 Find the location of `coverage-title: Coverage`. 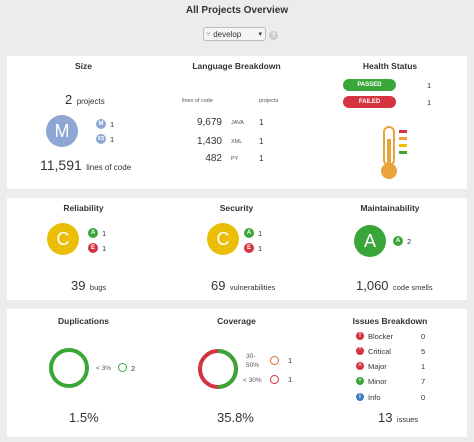

coverage-title: Coverage is located at coordinates (236, 321).